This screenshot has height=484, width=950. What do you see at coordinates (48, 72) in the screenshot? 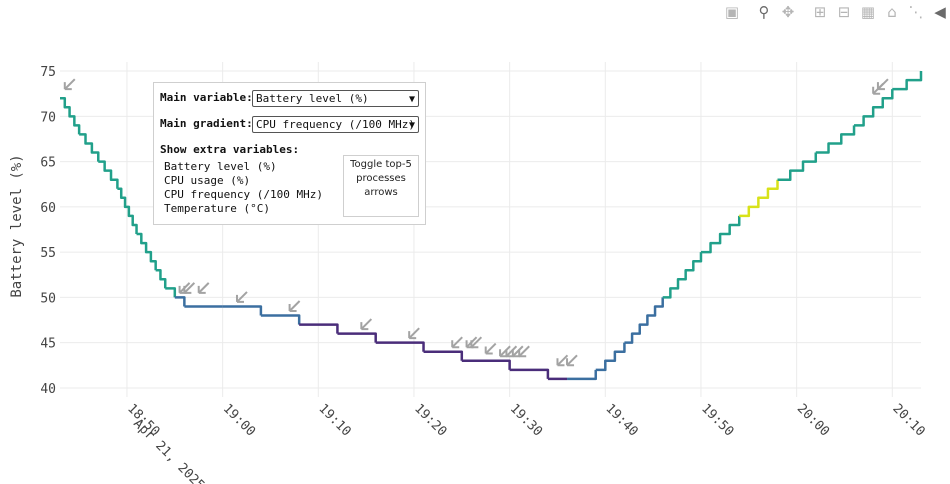
I see `y-tick-label: 75` at bounding box center [48, 72].